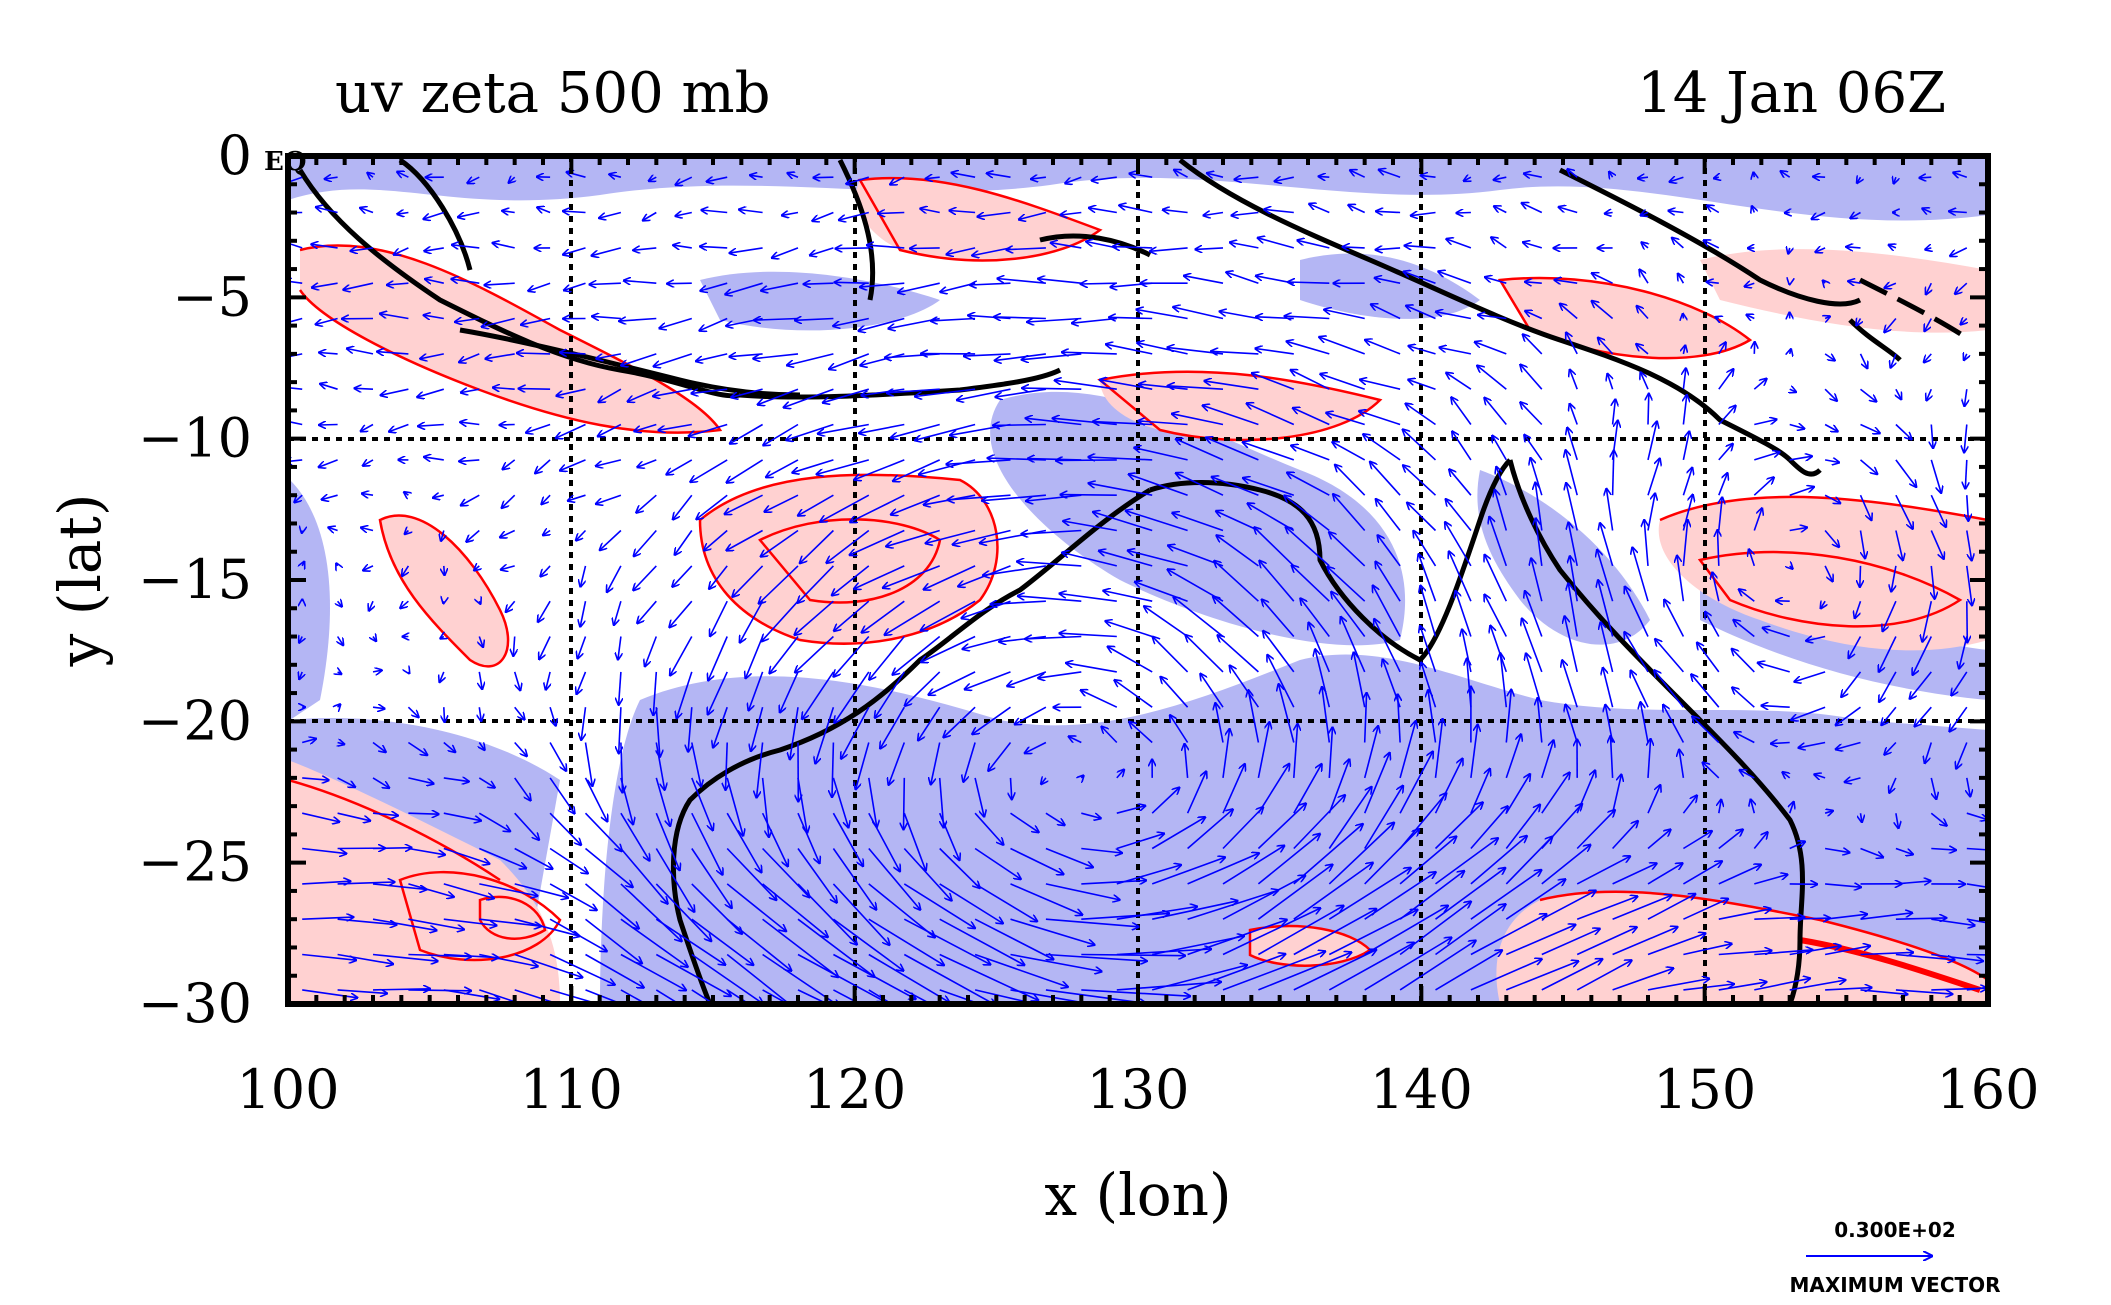 This screenshot has width=2111, height=1305. I want to click on x-tick-label: 150, so click(1704, 1089).